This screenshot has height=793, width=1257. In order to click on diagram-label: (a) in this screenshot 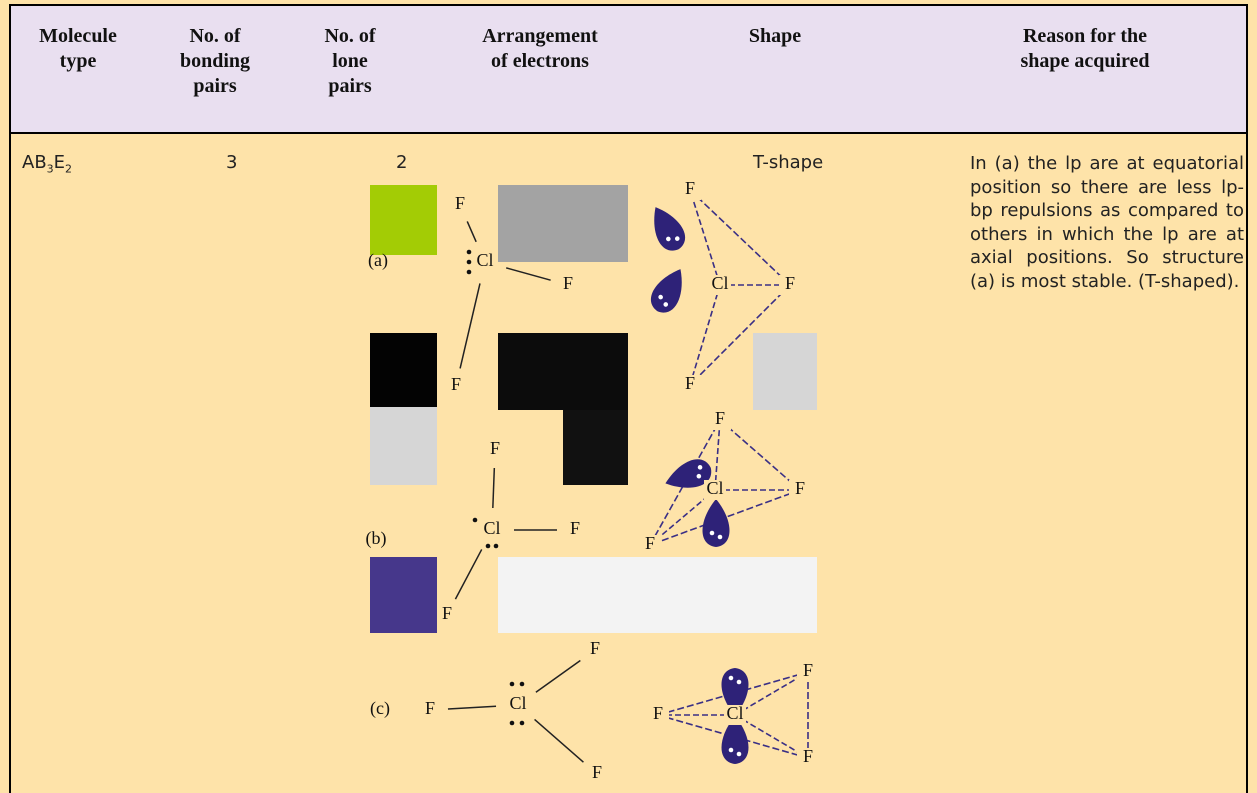, I will do `click(378, 260)`.